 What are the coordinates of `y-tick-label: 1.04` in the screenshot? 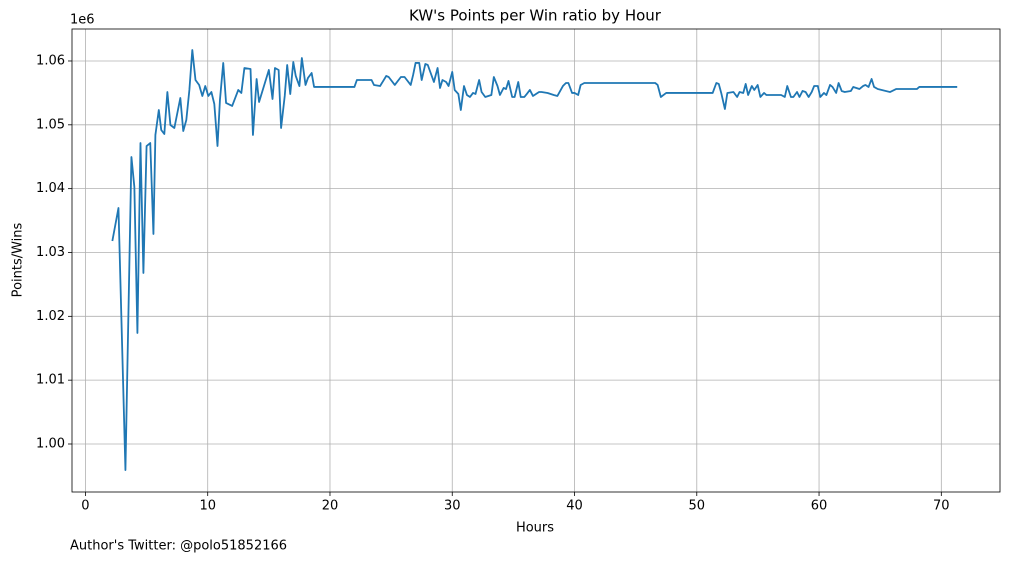 It's located at (50, 188).